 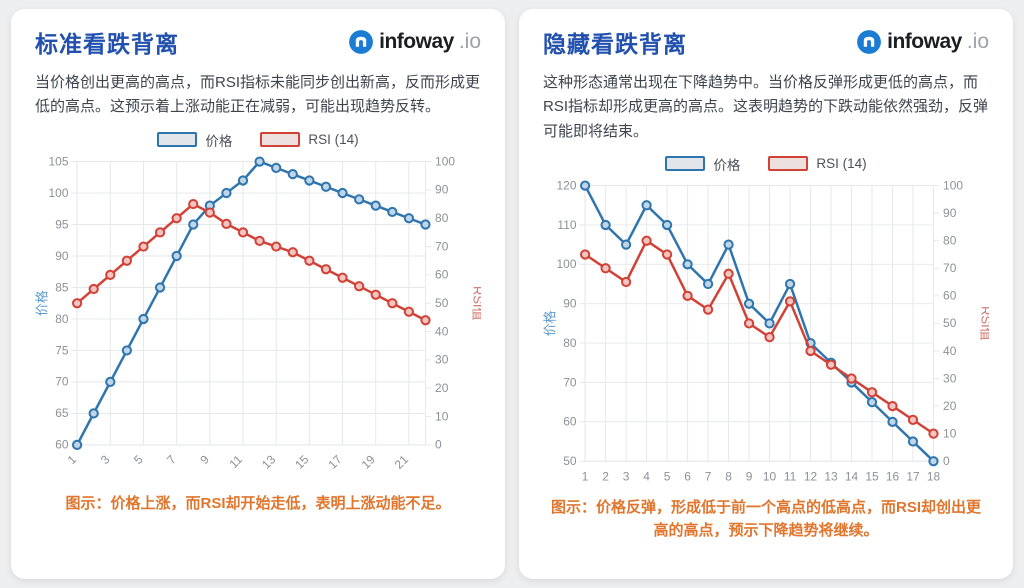 What do you see at coordinates (852, 476) in the screenshot?
I see `svg-text: 14` at bounding box center [852, 476].